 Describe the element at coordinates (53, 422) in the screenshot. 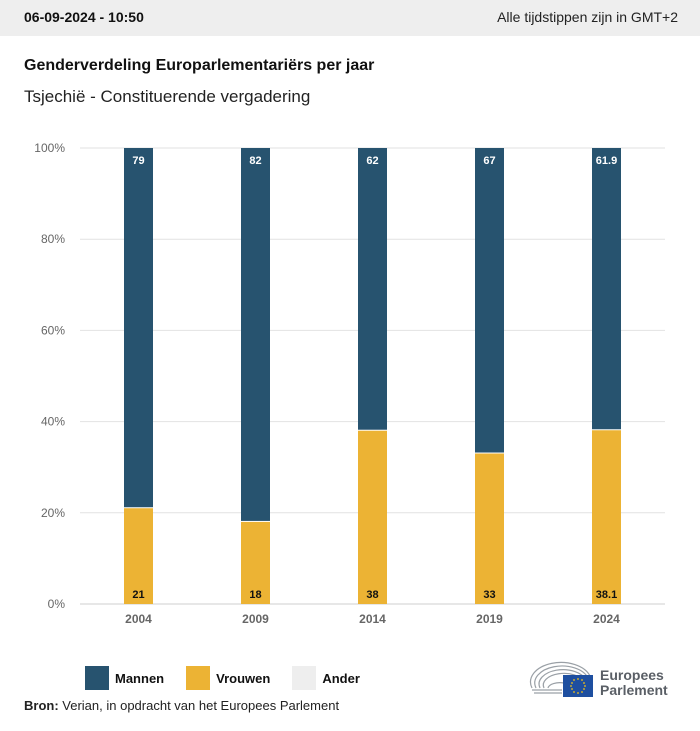

I see `y-tick-label: 40%` at that location.